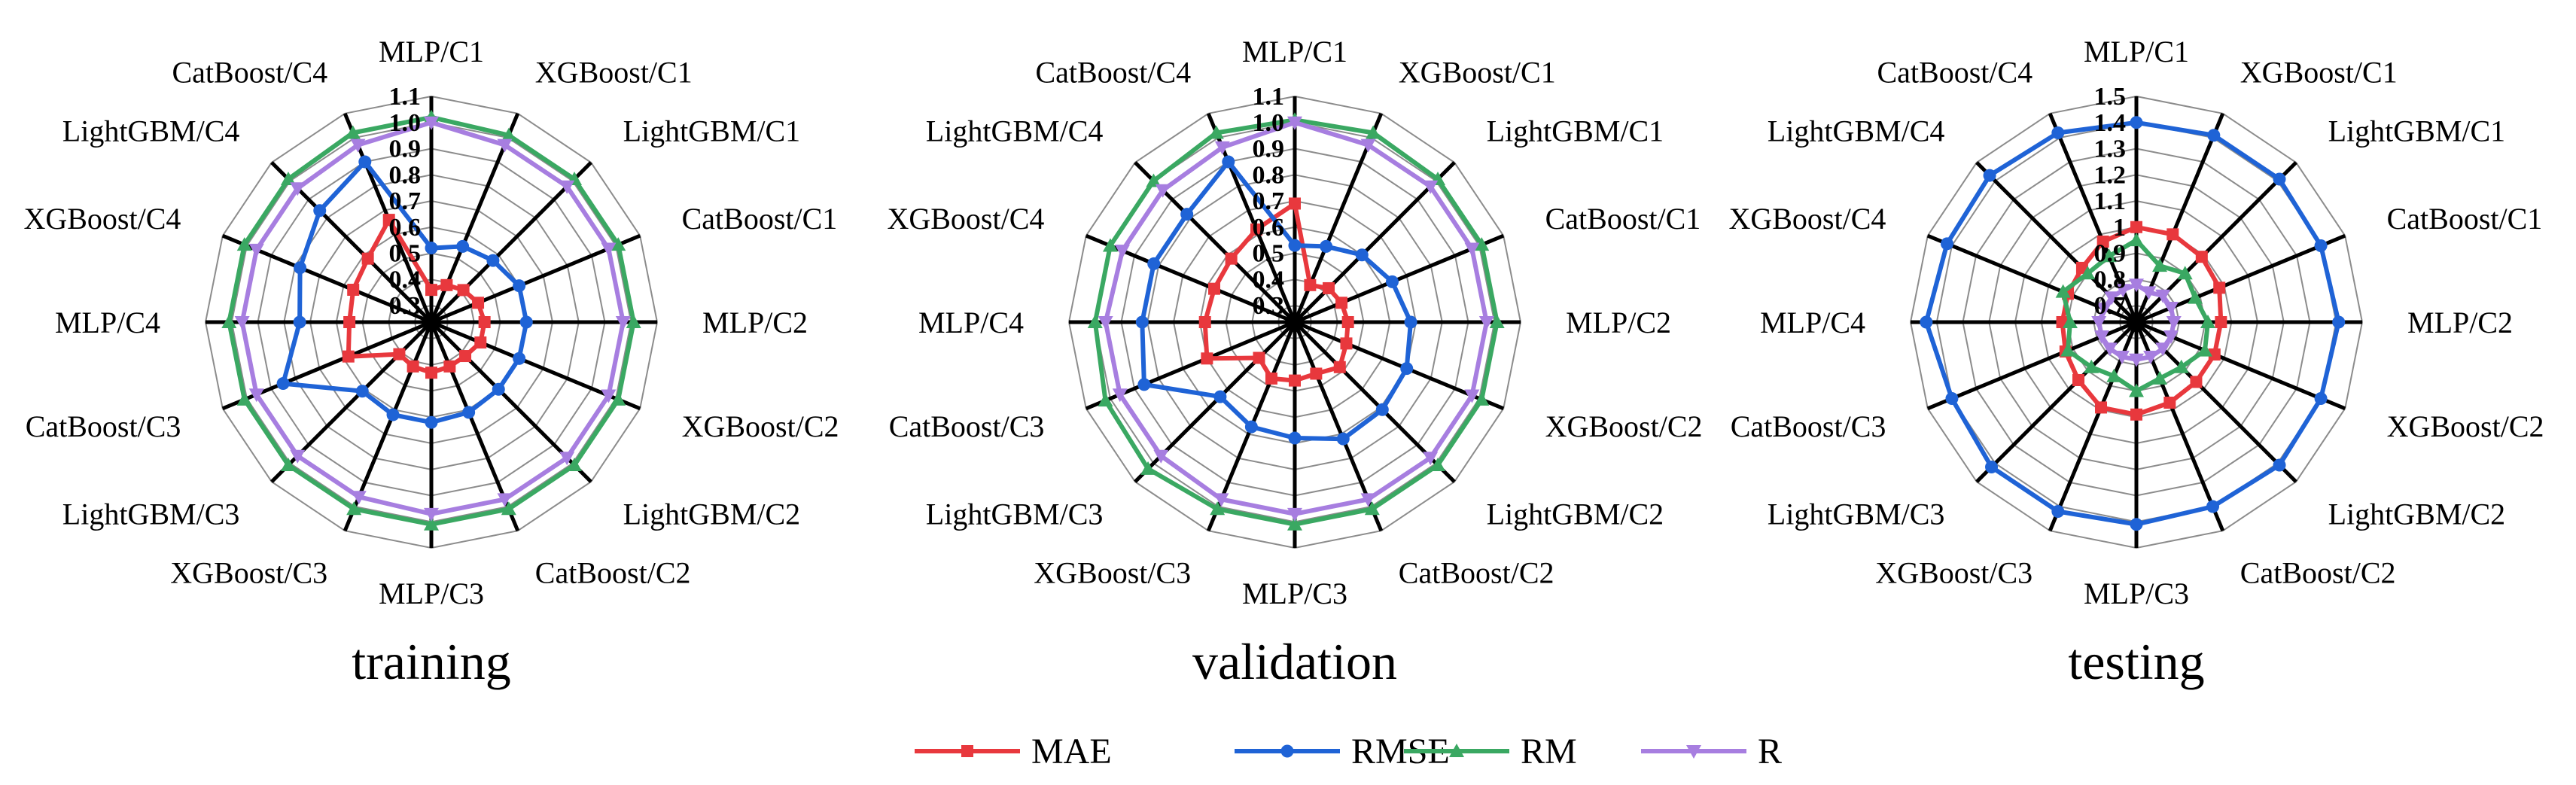  What do you see at coordinates (405, 149) in the screenshot?
I see `tick-label: 0.9` at bounding box center [405, 149].